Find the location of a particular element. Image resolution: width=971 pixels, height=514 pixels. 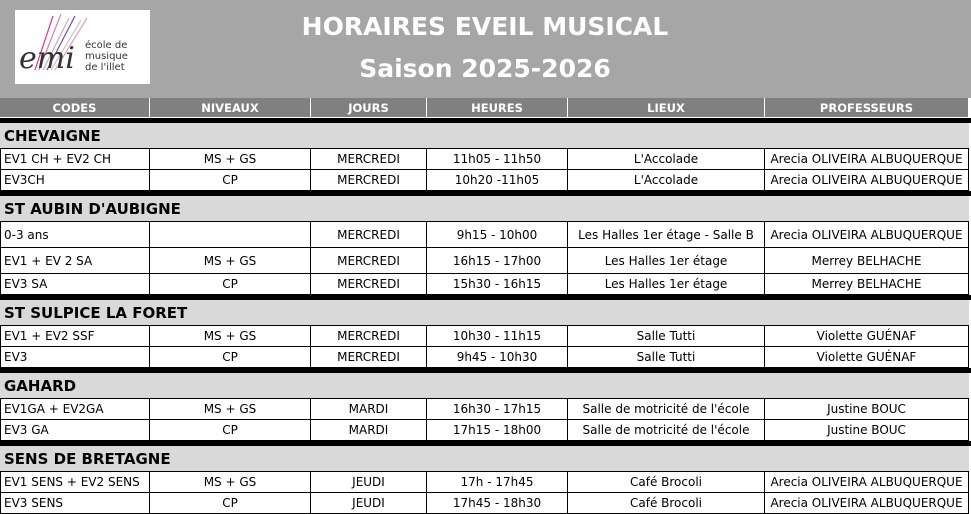

table-cell: EV3 GA is located at coordinates (75, 430).